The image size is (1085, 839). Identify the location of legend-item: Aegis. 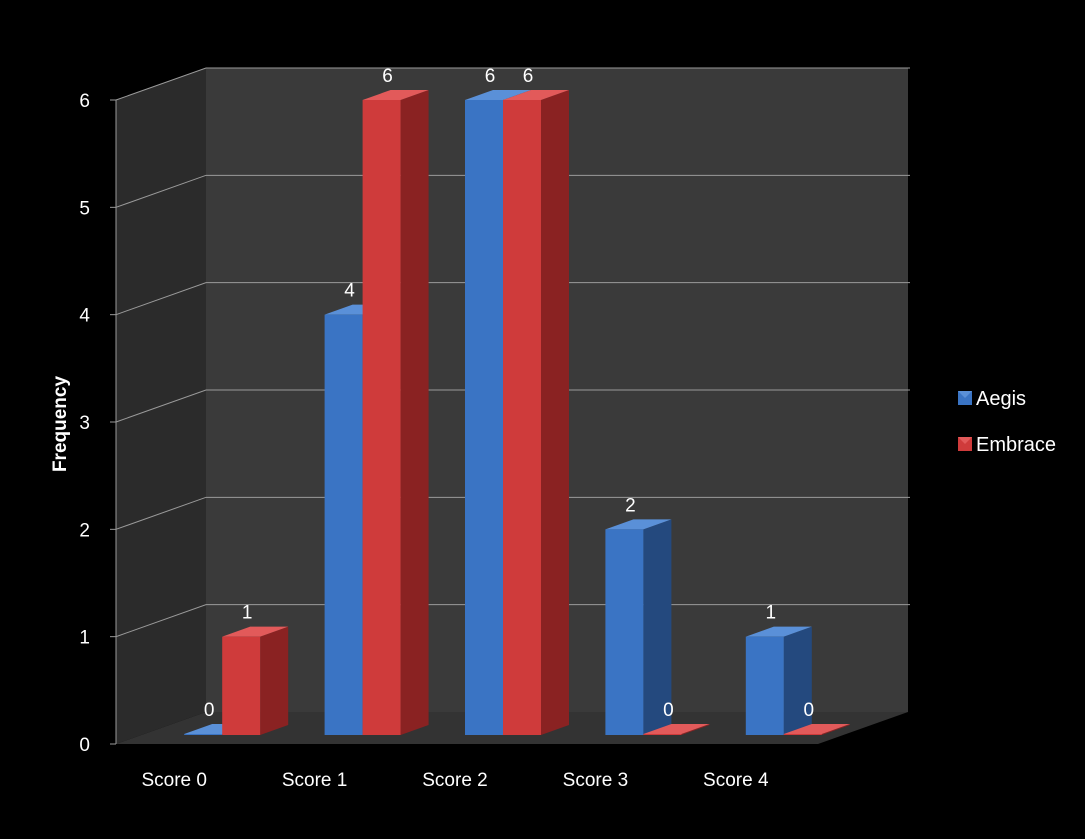
(992, 399).